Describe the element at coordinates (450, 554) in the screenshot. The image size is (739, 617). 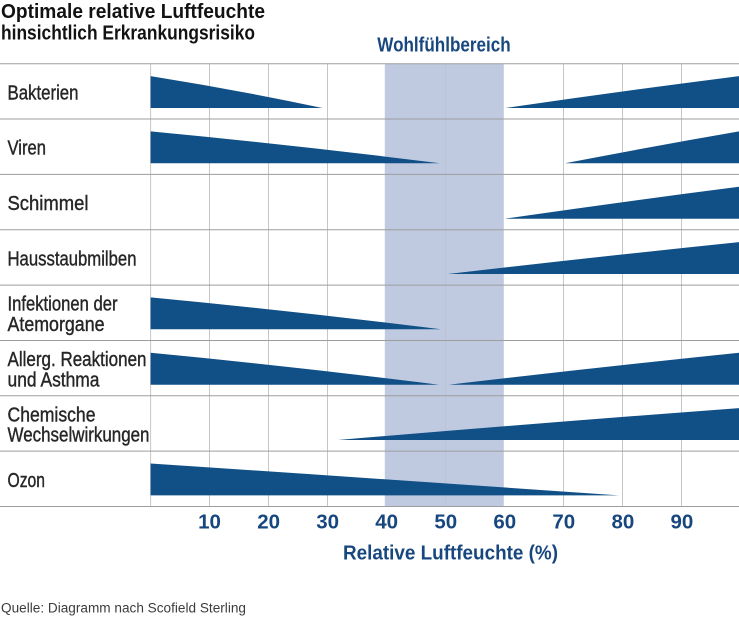
I see `svg-text: Relative Luftfeuchte (%)` at that location.